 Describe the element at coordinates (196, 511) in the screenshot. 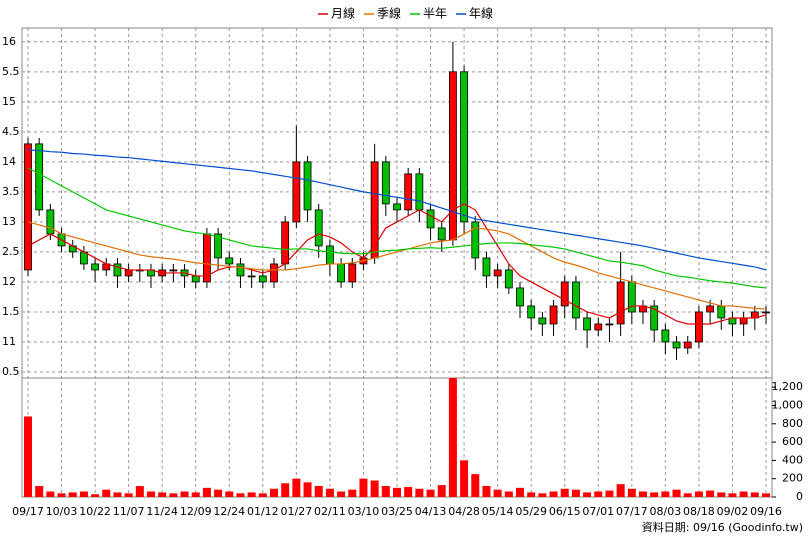

I see `x-tick-label: 12/09` at that location.